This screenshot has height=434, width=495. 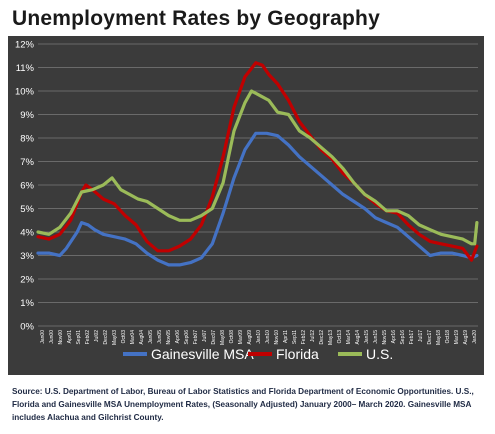 I want to click on x-tick-label: Aug09, so click(x=250, y=337).